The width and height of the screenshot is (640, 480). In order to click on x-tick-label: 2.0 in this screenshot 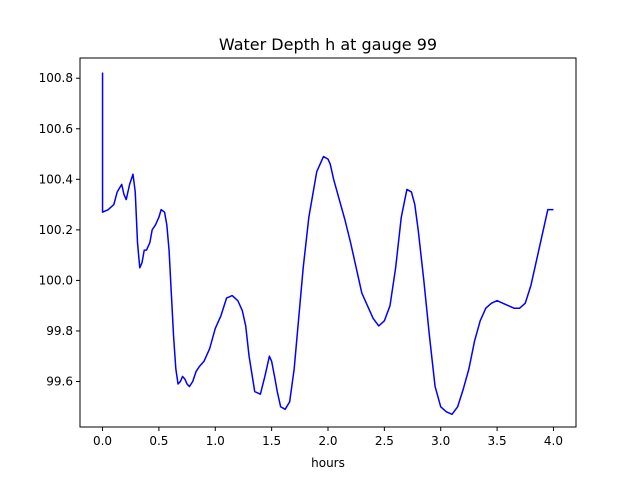, I will do `click(327, 441)`.